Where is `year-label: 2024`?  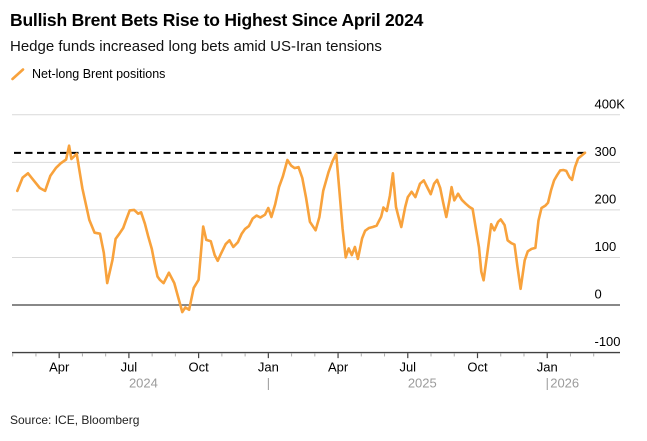 year-label: 2024 is located at coordinates (143, 383).